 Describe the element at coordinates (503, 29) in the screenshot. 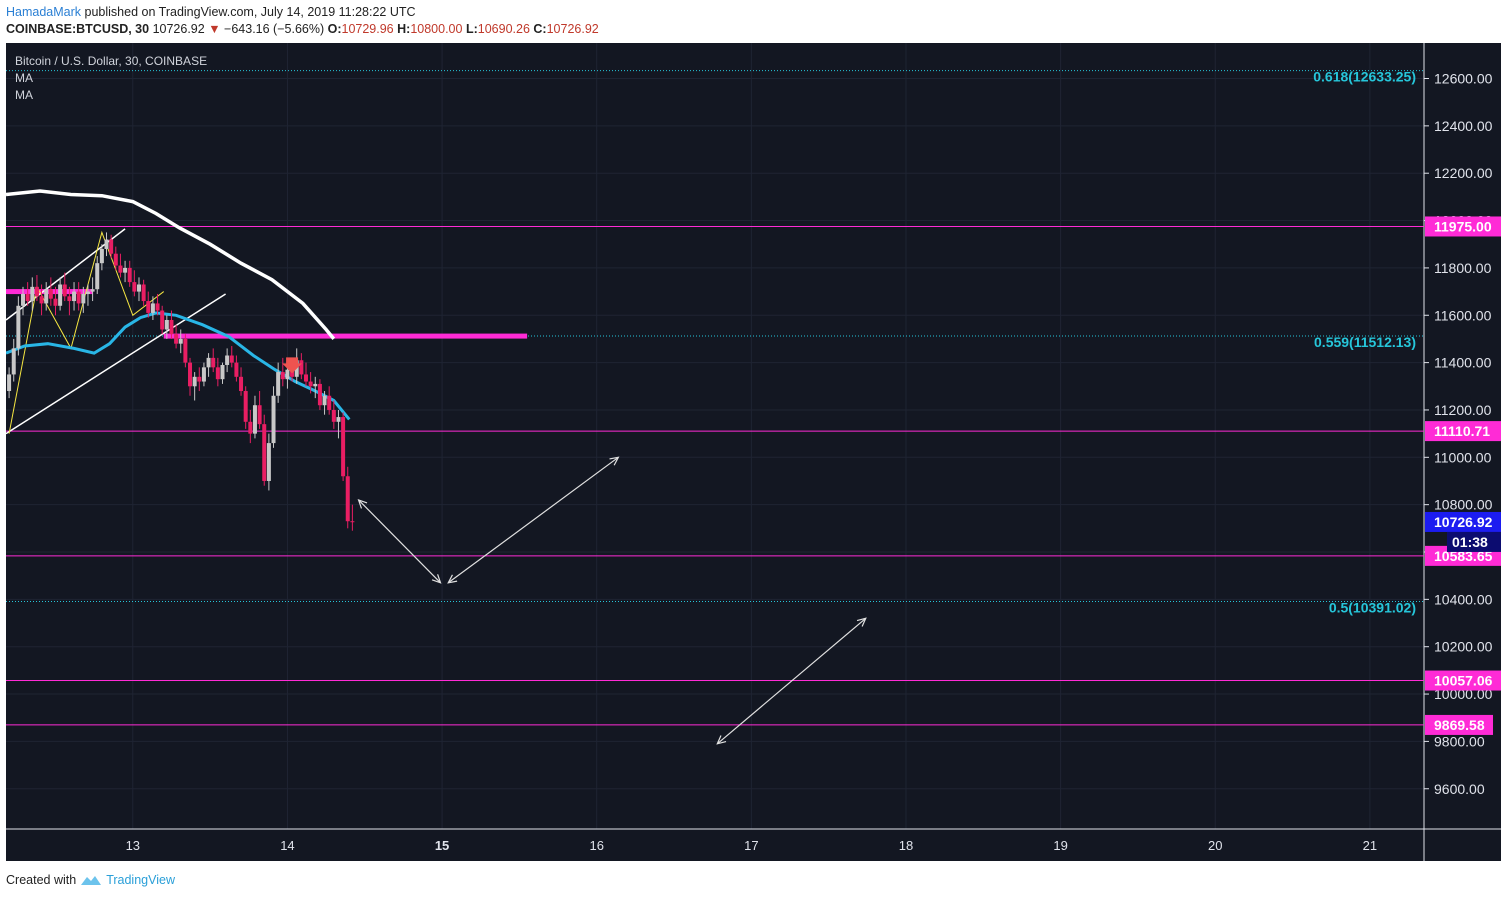

I see `low-value: 10690.26` at that location.